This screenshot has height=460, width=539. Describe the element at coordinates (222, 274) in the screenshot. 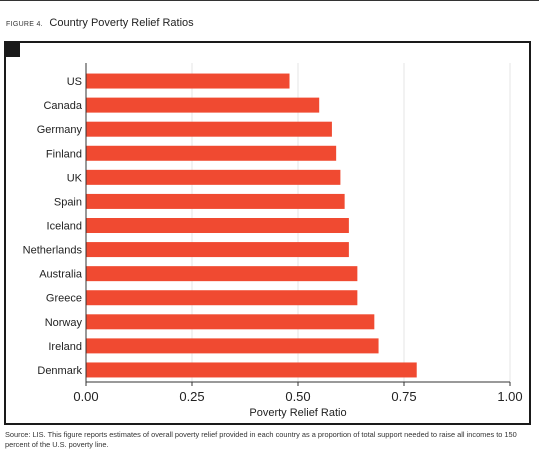

I see `bar-australia` at that location.